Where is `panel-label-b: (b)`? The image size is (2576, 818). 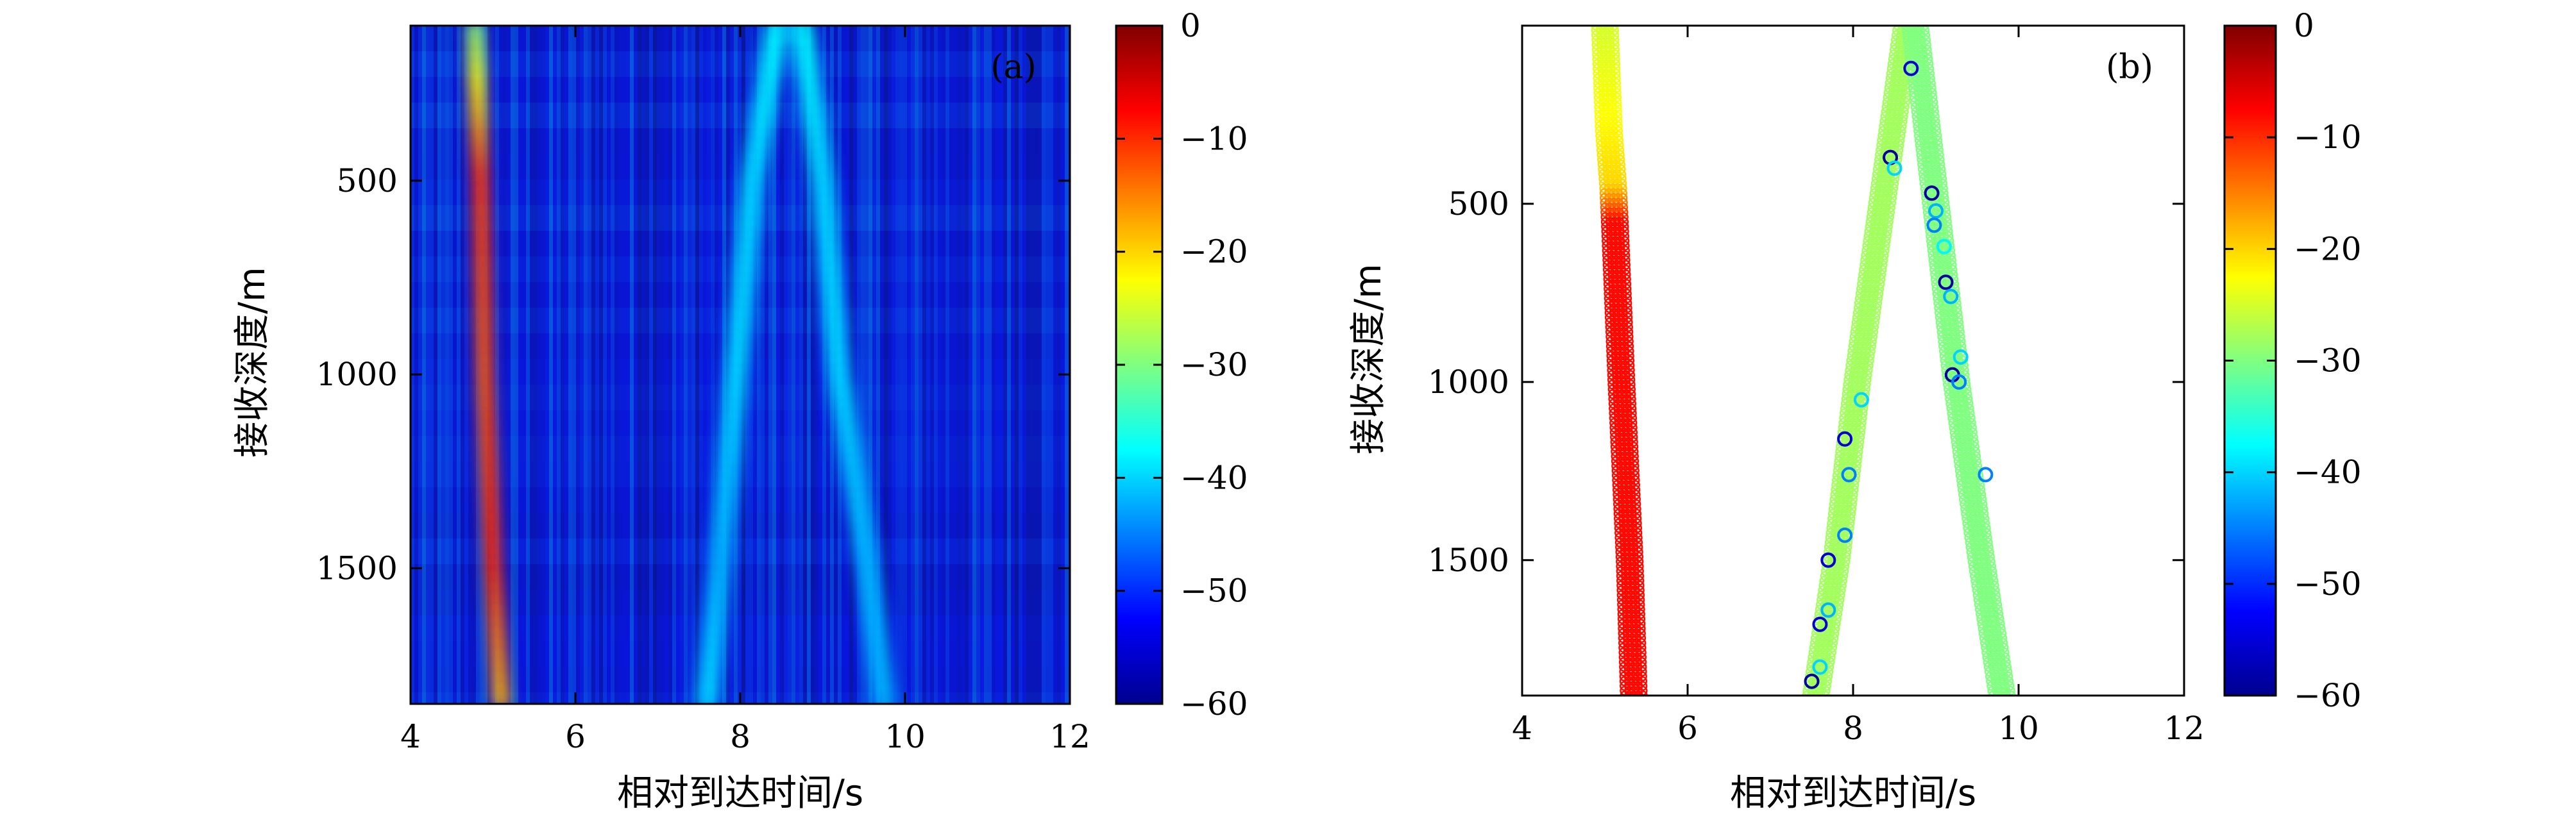 panel-label-b: (b) is located at coordinates (2129, 67).